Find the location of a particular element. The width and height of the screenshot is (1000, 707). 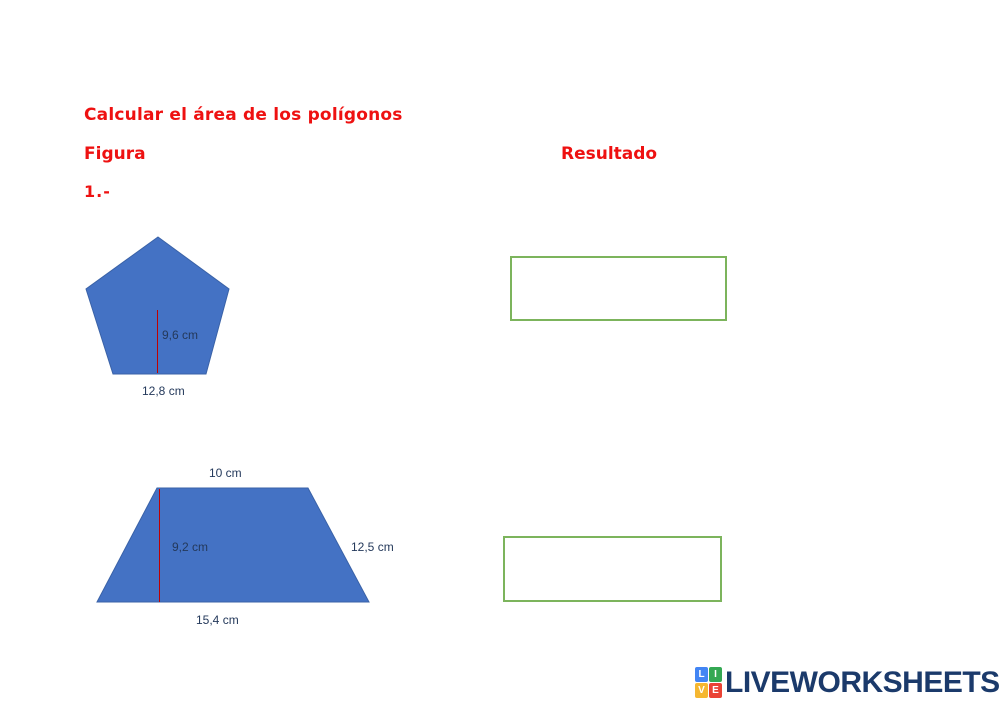

trapezoid-height-label: 9,2 cm is located at coordinates (190, 547).